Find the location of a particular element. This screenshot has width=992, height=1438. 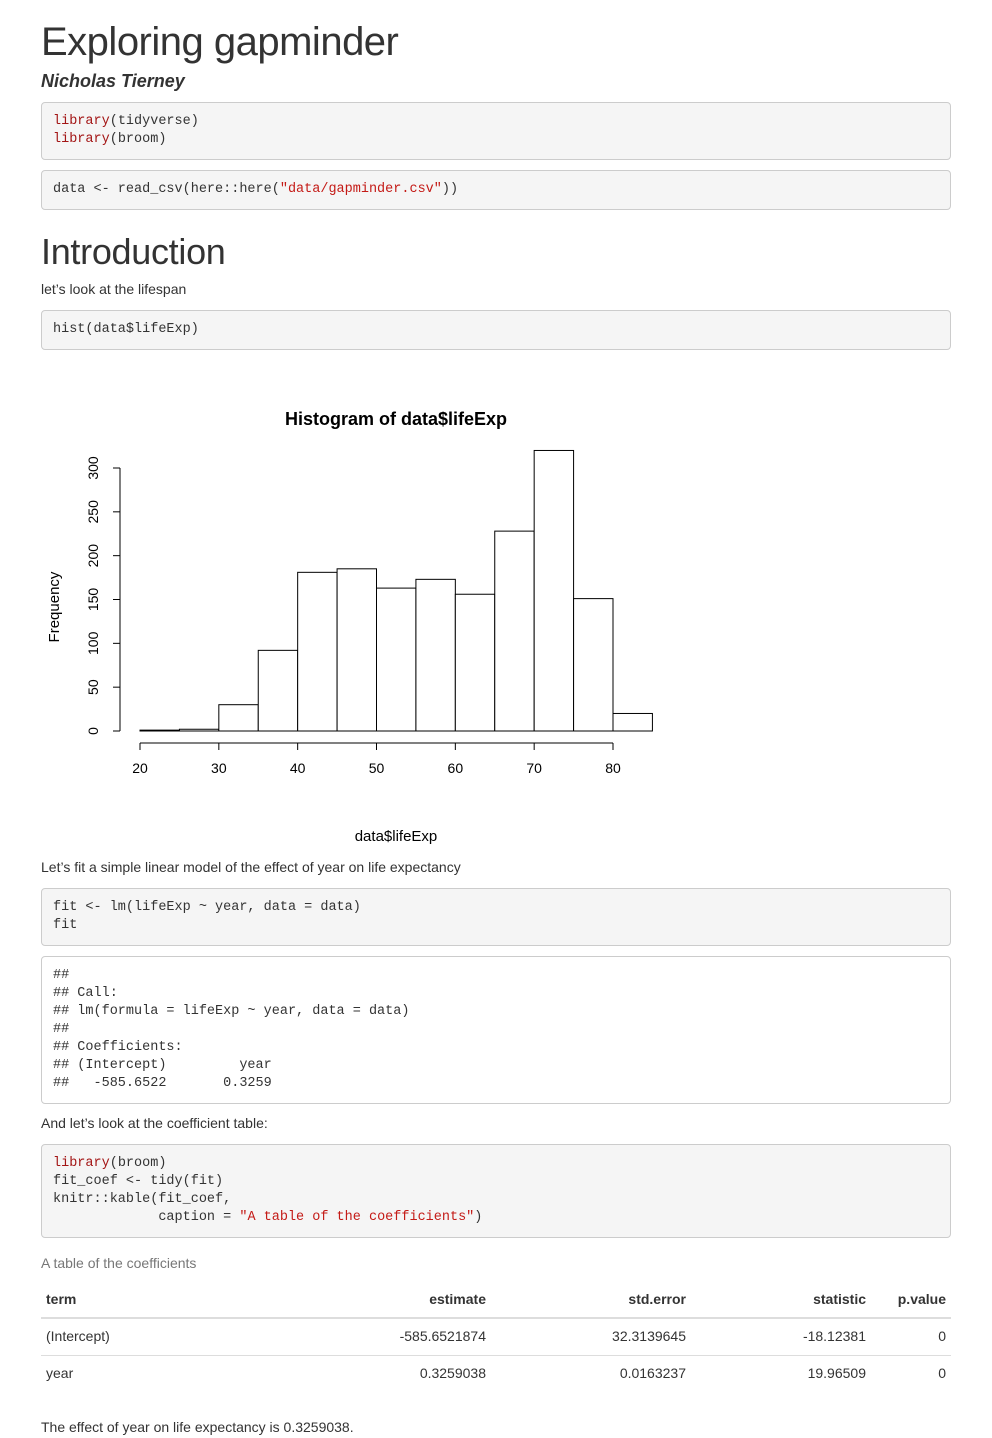

code-block-libraries: library(tidyverse) library(broom) is located at coordinates (496, 131).